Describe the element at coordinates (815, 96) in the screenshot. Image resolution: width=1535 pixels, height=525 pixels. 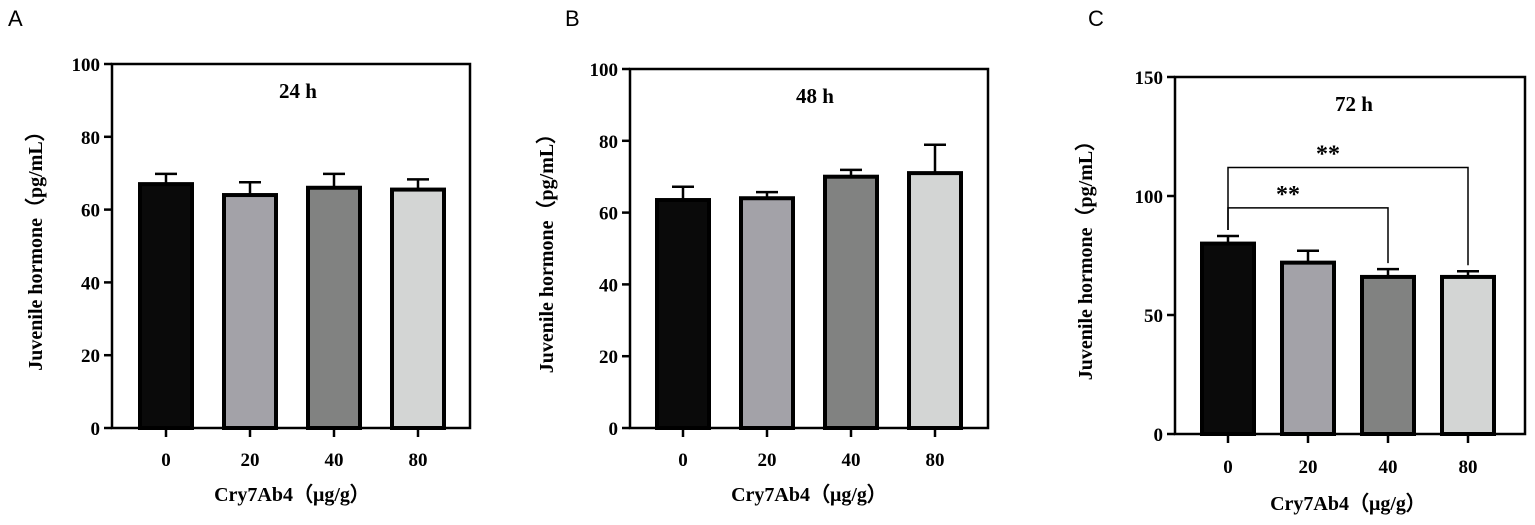
I see `chart-title: 48 h` at that location.